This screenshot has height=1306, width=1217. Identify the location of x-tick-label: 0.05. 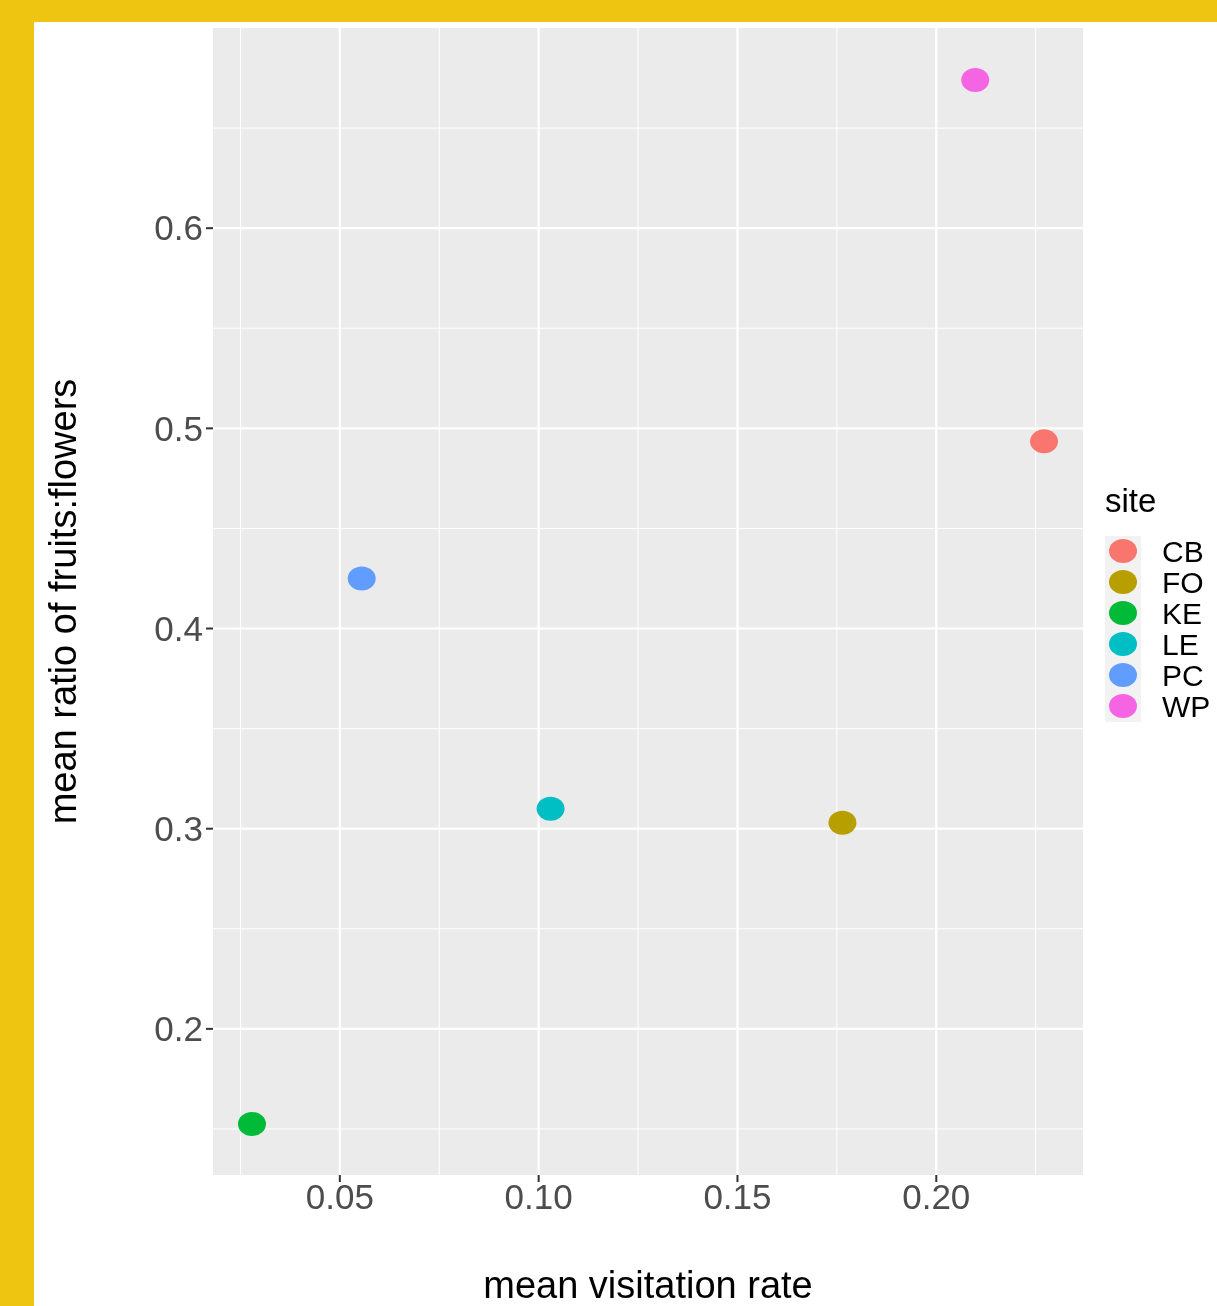
(339, 1196).